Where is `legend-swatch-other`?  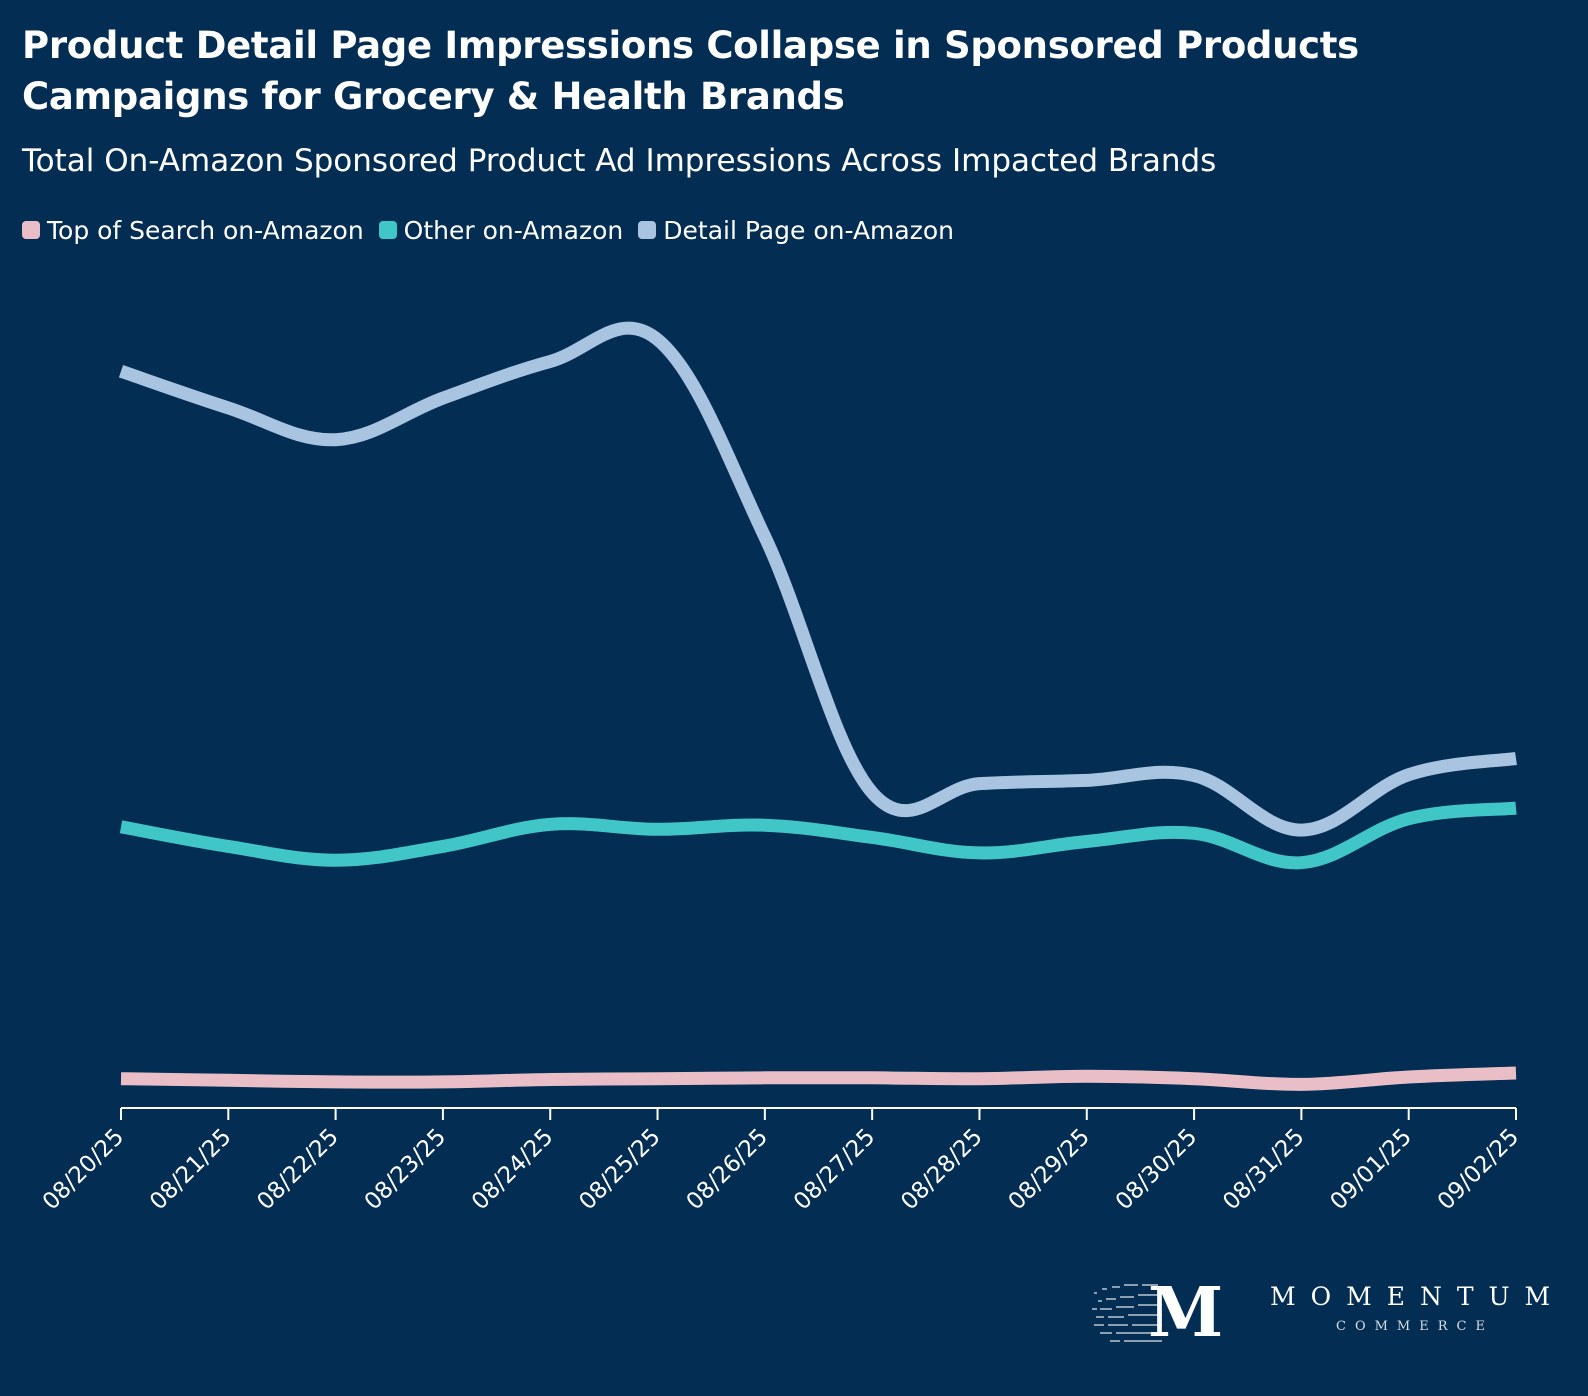
legend-swatch-other is located at coordinates (387, 230).